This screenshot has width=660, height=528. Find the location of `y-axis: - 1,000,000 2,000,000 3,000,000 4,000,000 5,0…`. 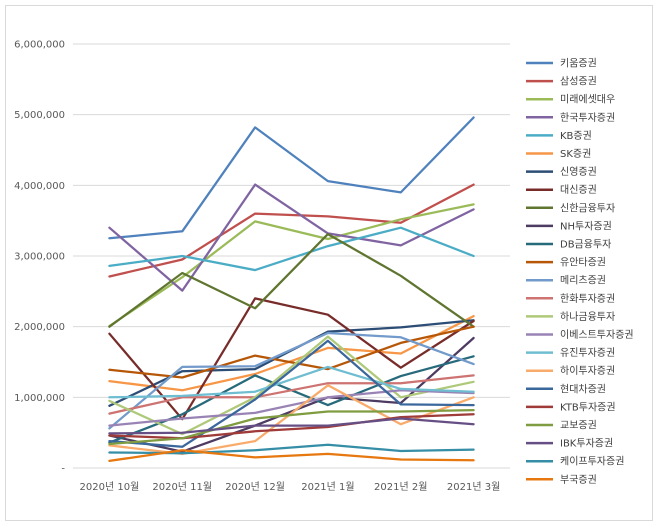

y-axis: - 1,000,000 2,000,000 3,000,000 4,000,000 5,0… is located at coordinates (39, 257).